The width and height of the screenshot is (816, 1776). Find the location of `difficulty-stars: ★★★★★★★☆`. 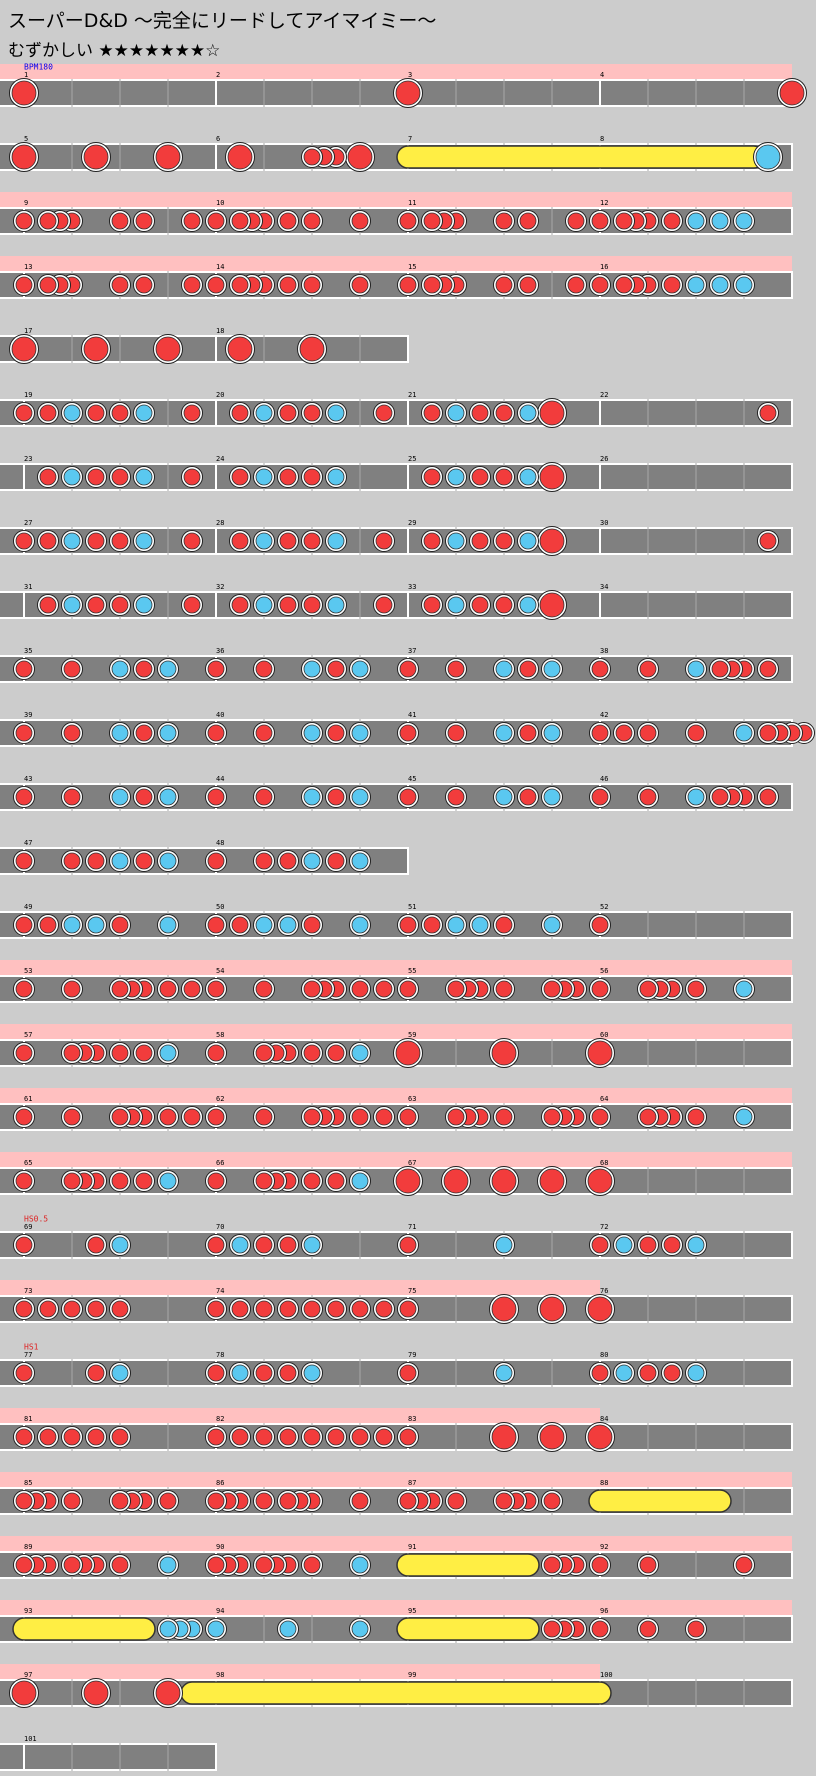

difficulty-stars: ★★★★★★★☆ is located at coordinates (159, 51).